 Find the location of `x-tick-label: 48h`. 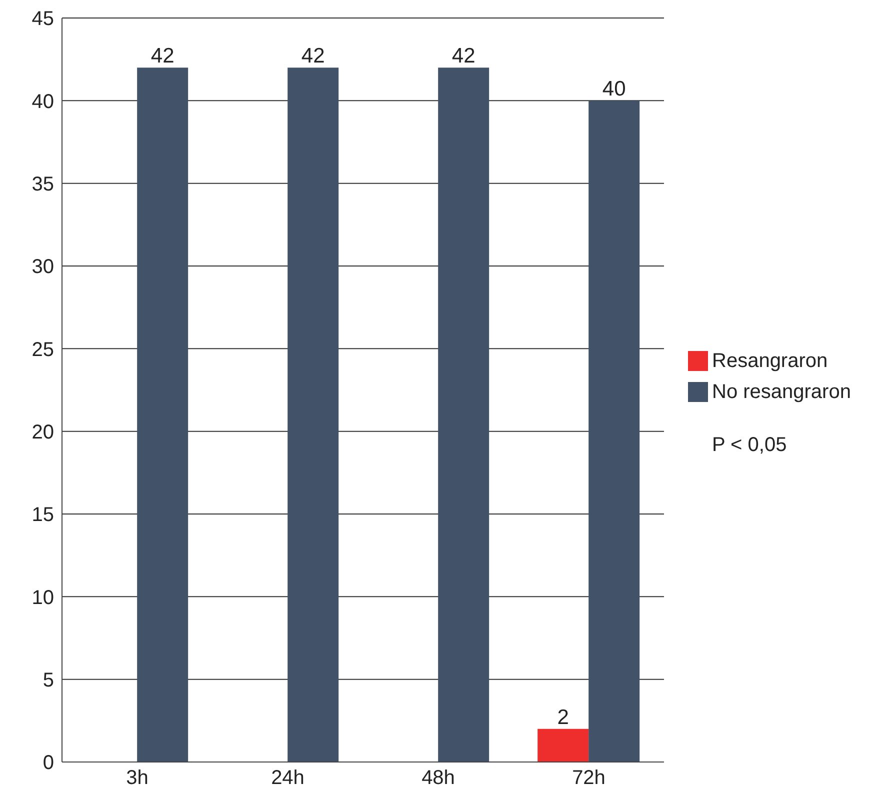

x-tick-label: 48h is located at coordinates (438, 778).